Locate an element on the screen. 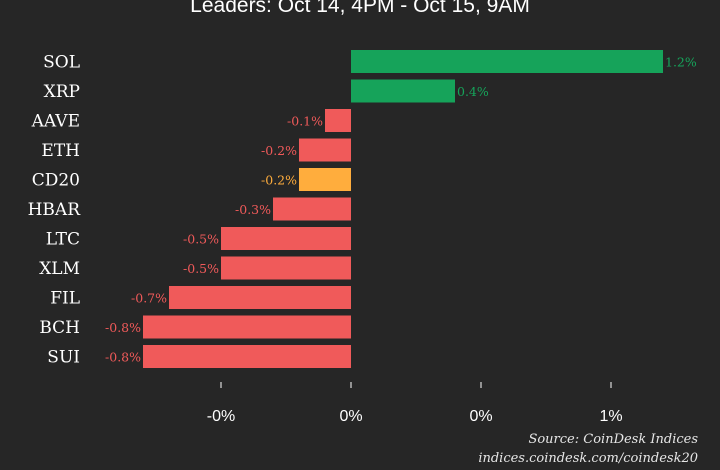 The image size is (720, 470). category-label-ltc: LTC is located at coordinates (63, 240).